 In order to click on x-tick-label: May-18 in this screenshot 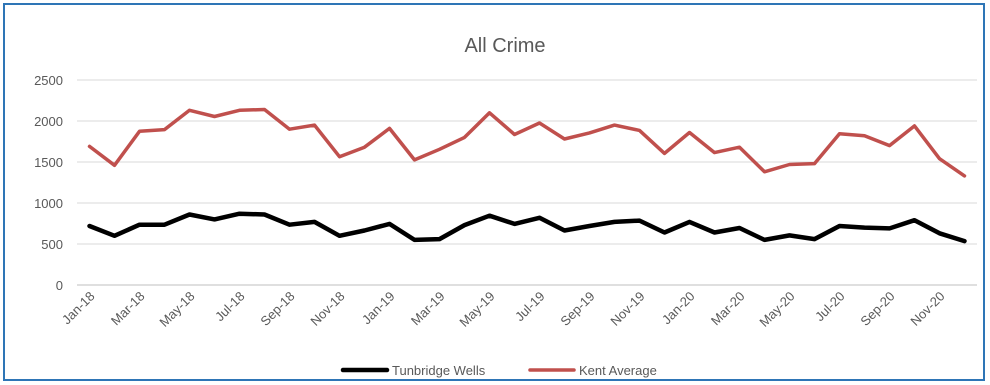, I will do `click(176, 309)`.